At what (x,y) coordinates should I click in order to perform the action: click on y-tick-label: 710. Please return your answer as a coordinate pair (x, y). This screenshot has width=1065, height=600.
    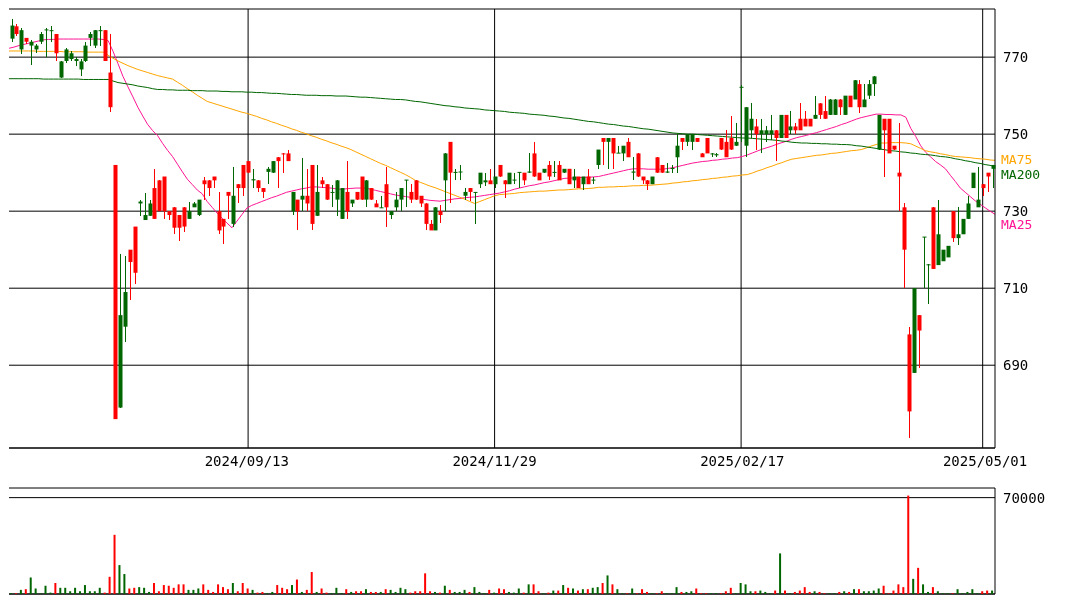
    Looking at the image, I should click on (1016, 288).